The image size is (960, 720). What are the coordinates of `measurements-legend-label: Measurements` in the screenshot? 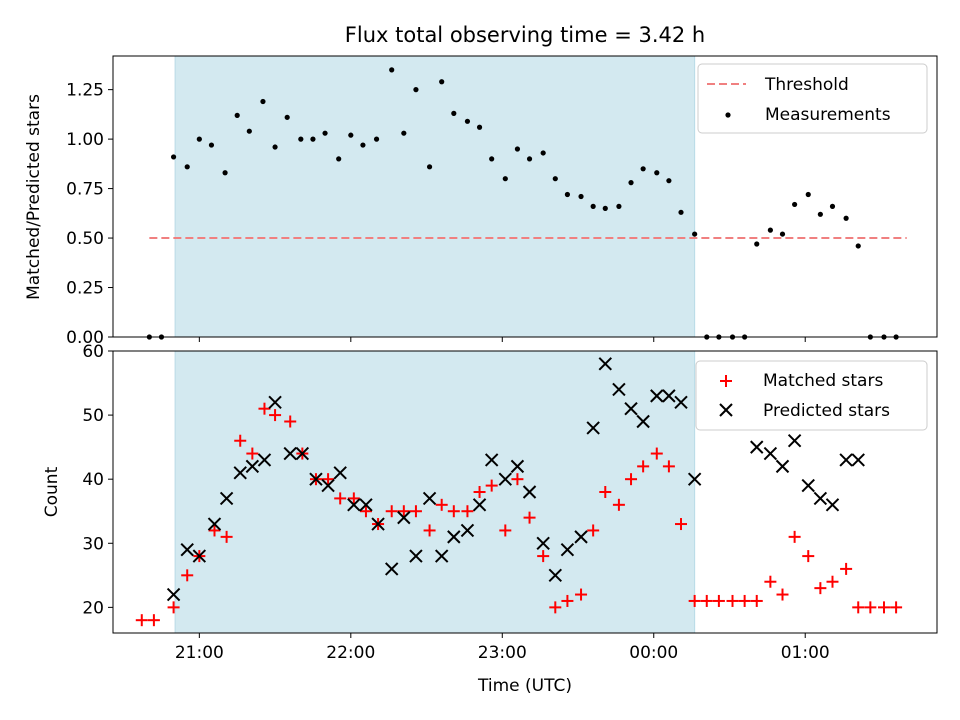 It's located at (828, 115).